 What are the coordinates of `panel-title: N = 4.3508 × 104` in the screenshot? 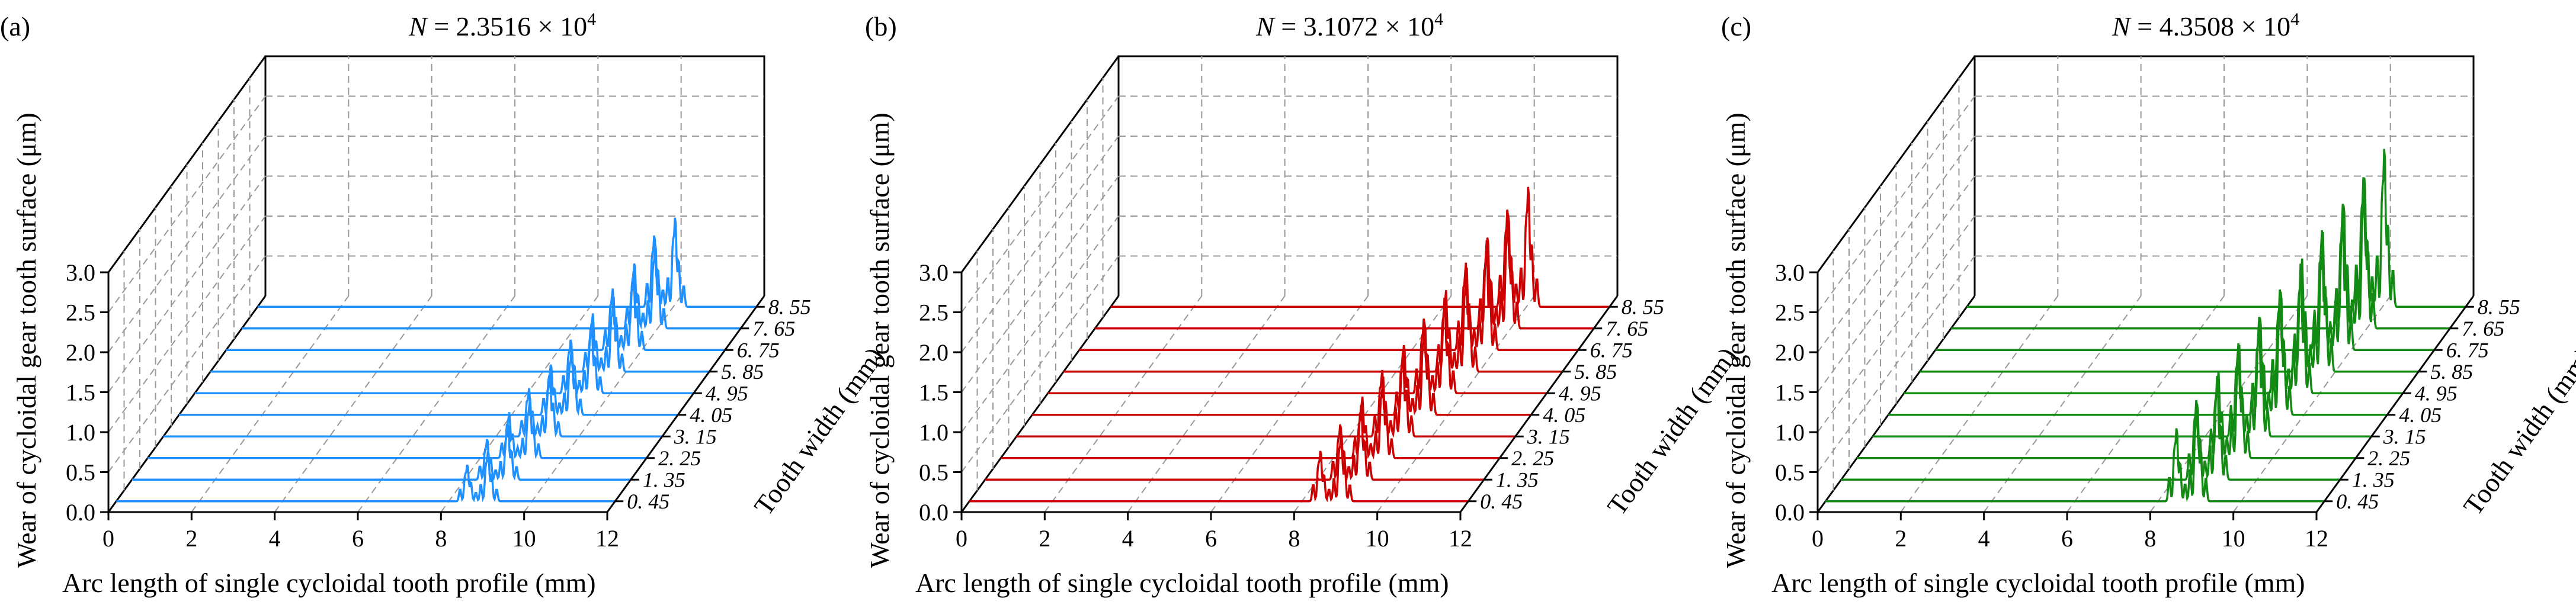 It's located at (2205, 25).